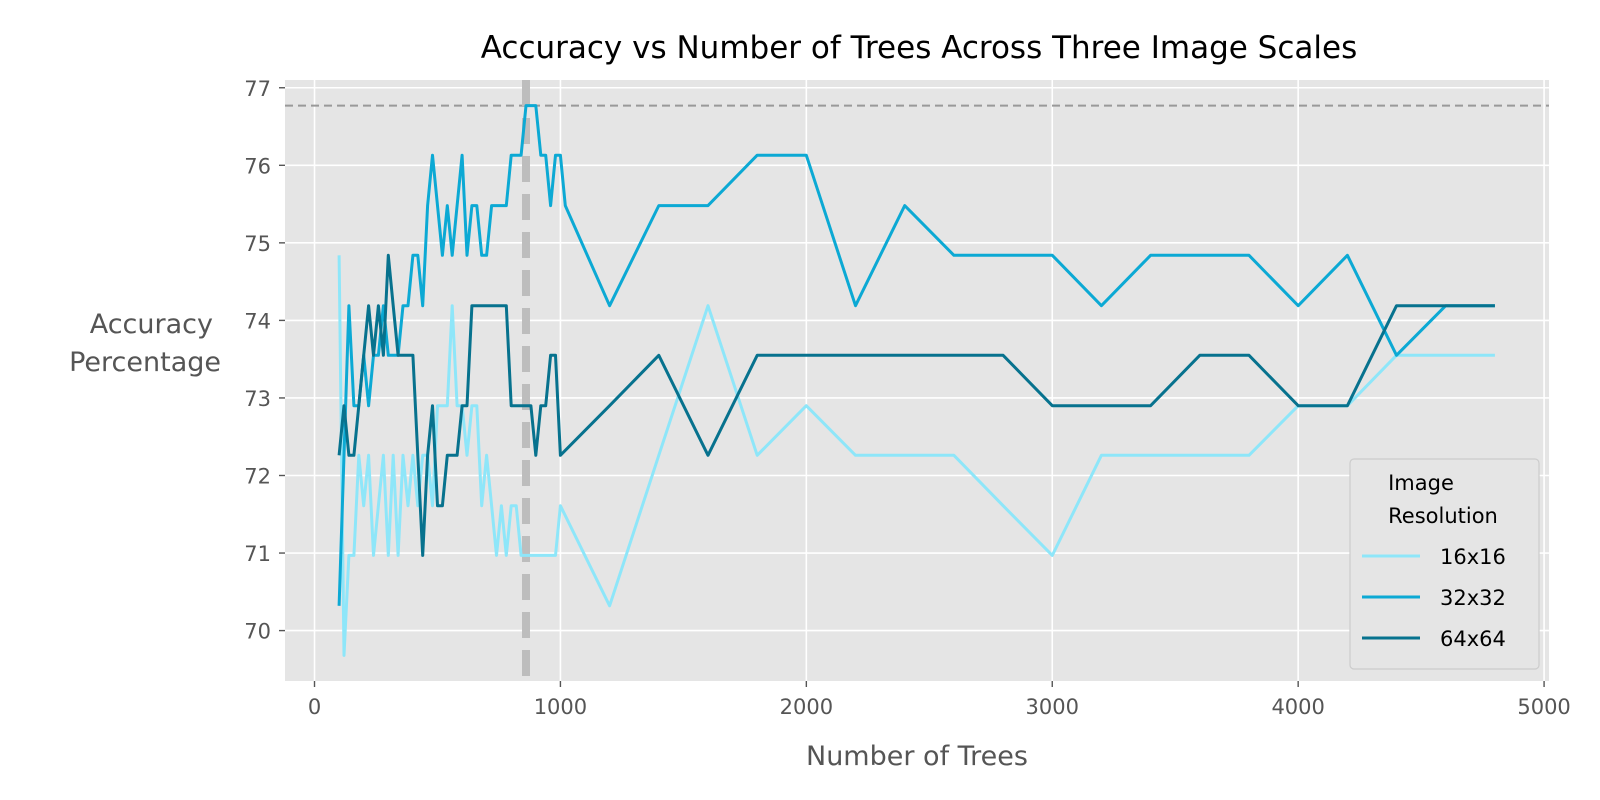 This screenshot has height=800, width=1600. Describe the element at coordinates (257, 166) in the screenshot. I see `y-tick-label: 76` at that location.